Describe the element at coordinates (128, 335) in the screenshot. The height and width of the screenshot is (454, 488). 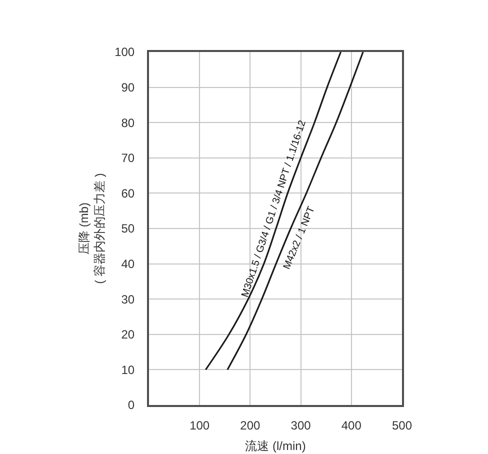
I see `y-tick-label: 20` at that location.